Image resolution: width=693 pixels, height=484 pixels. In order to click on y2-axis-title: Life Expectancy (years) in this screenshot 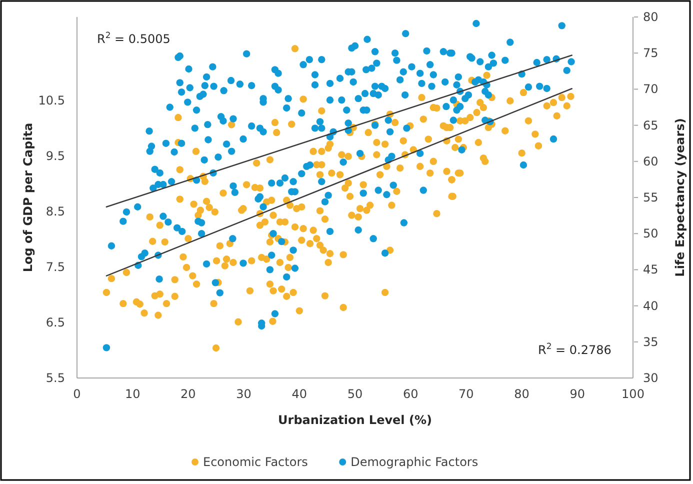, I will do `click(680, 197)`.